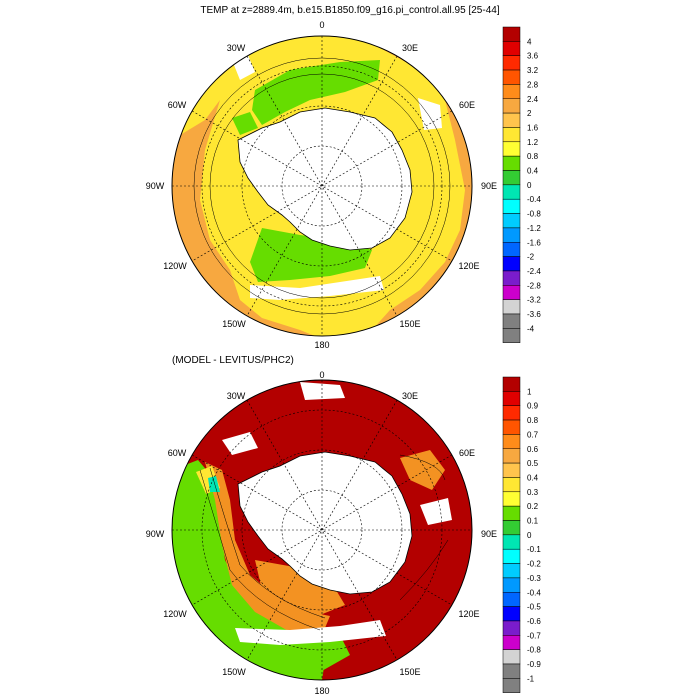  Describe the element at coordinates (534, 549) in the screenshot. I see `bottom-colorbar-label: -0.1` at that location.